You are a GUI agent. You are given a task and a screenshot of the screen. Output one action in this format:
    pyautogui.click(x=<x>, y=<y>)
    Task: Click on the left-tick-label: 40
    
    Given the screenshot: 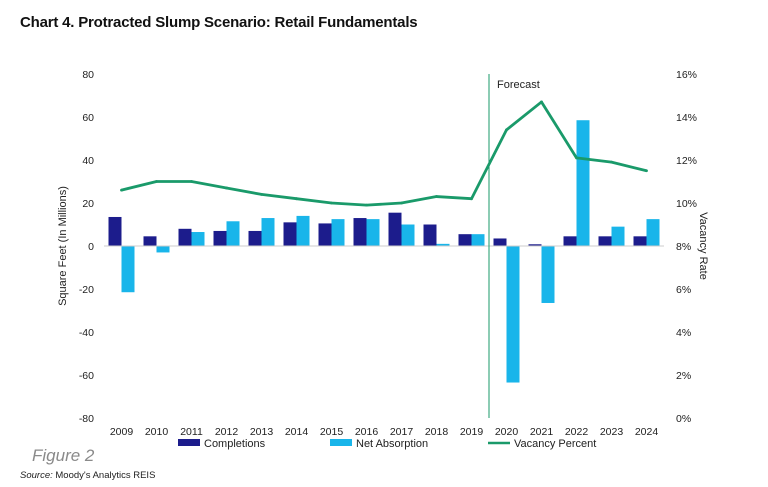 What is the action you would take?
    pyautogui.click(x=88, y=161)
    